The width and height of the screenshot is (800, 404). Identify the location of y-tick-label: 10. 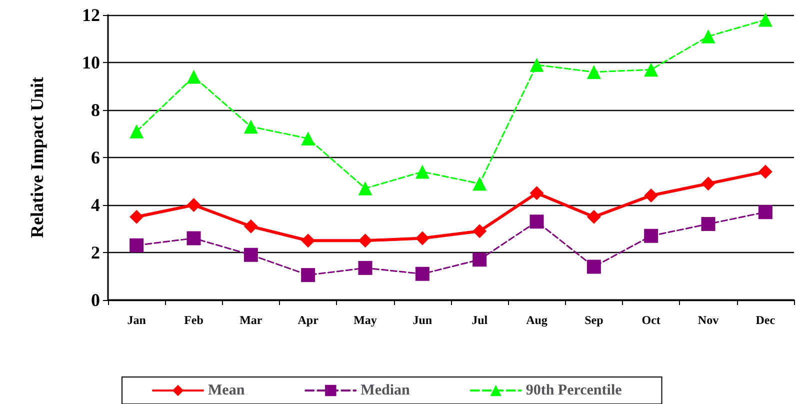
(91, 62).